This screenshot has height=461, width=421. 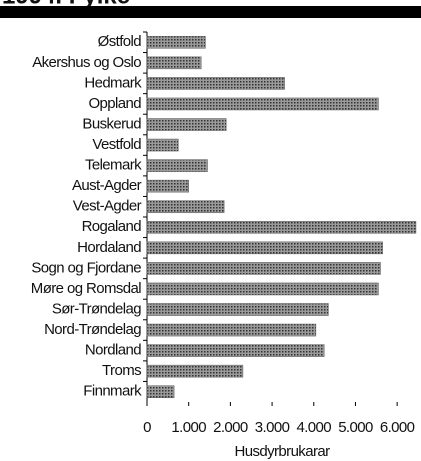 What do you see at coordinates (210, 12) in the screenshot?
I see `title-rule` at bounding box center [210, 12].